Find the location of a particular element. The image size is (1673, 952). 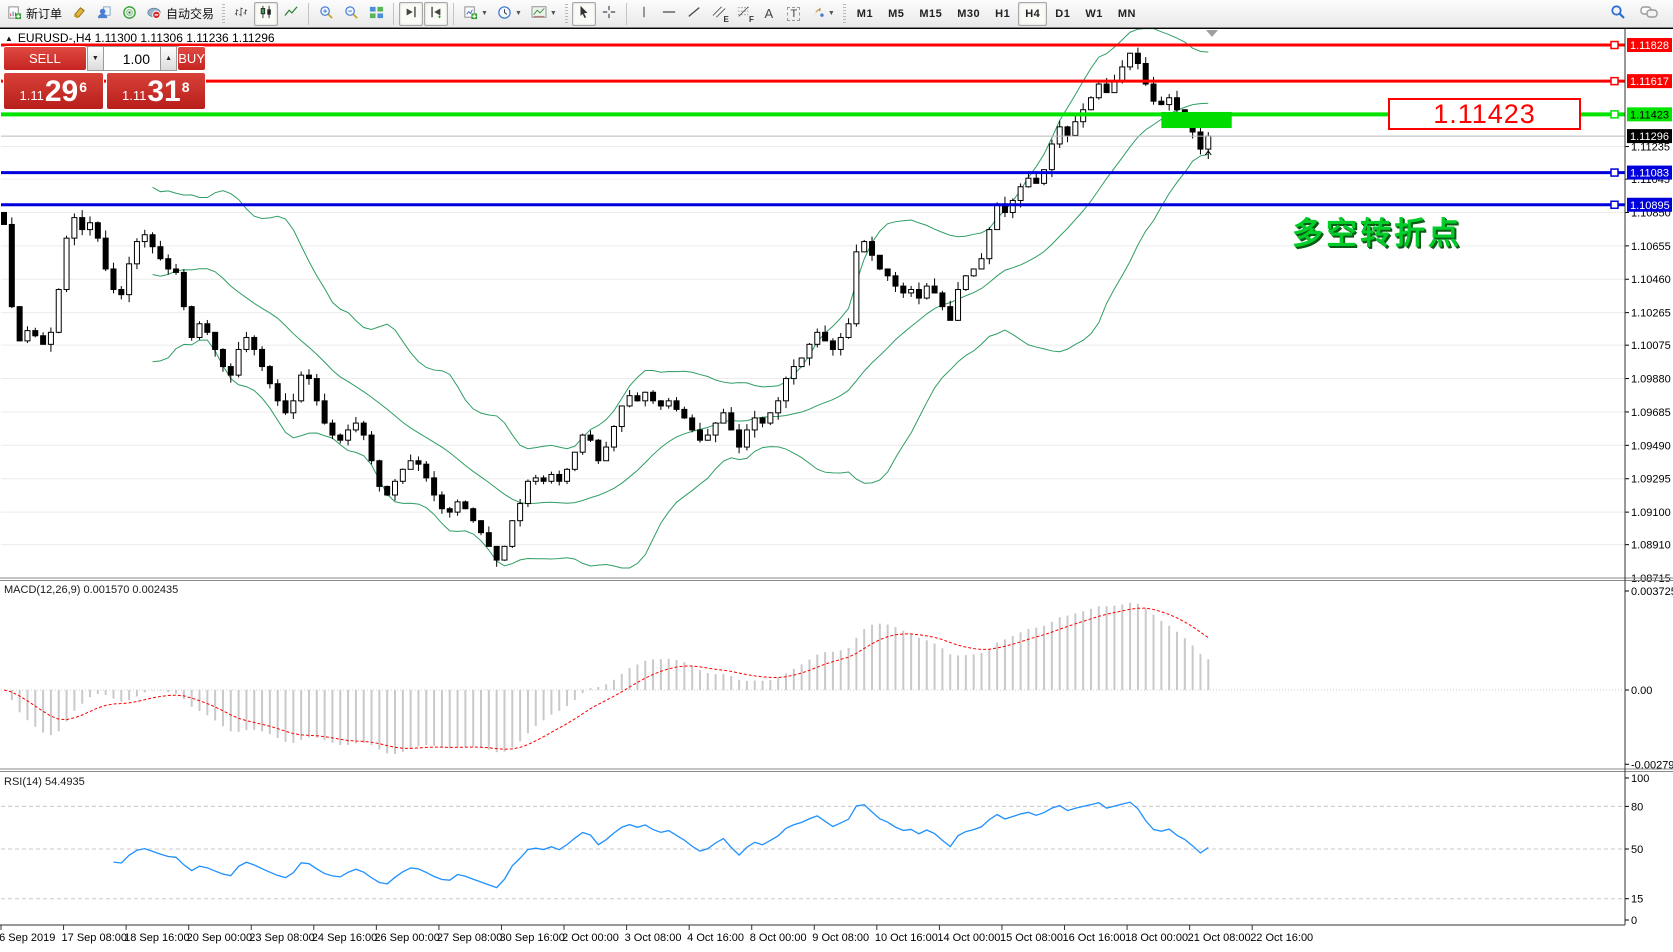

timeframe-w1-button: W1 is located at coordinates (1094, 13).